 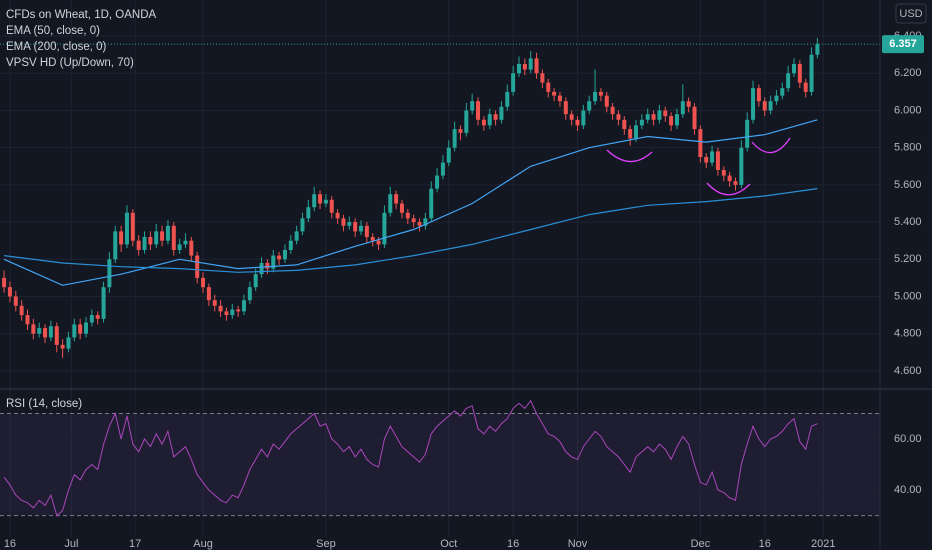 I want to click on rsi-tick-label: 60.00, so click(x=908, y=439).